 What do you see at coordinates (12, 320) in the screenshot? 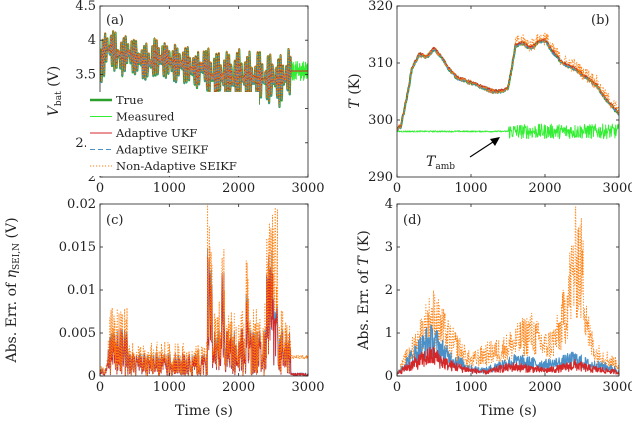
I see `panel-c-ylabel-text: Abs. Err. of` at bounding box center [12, 320].